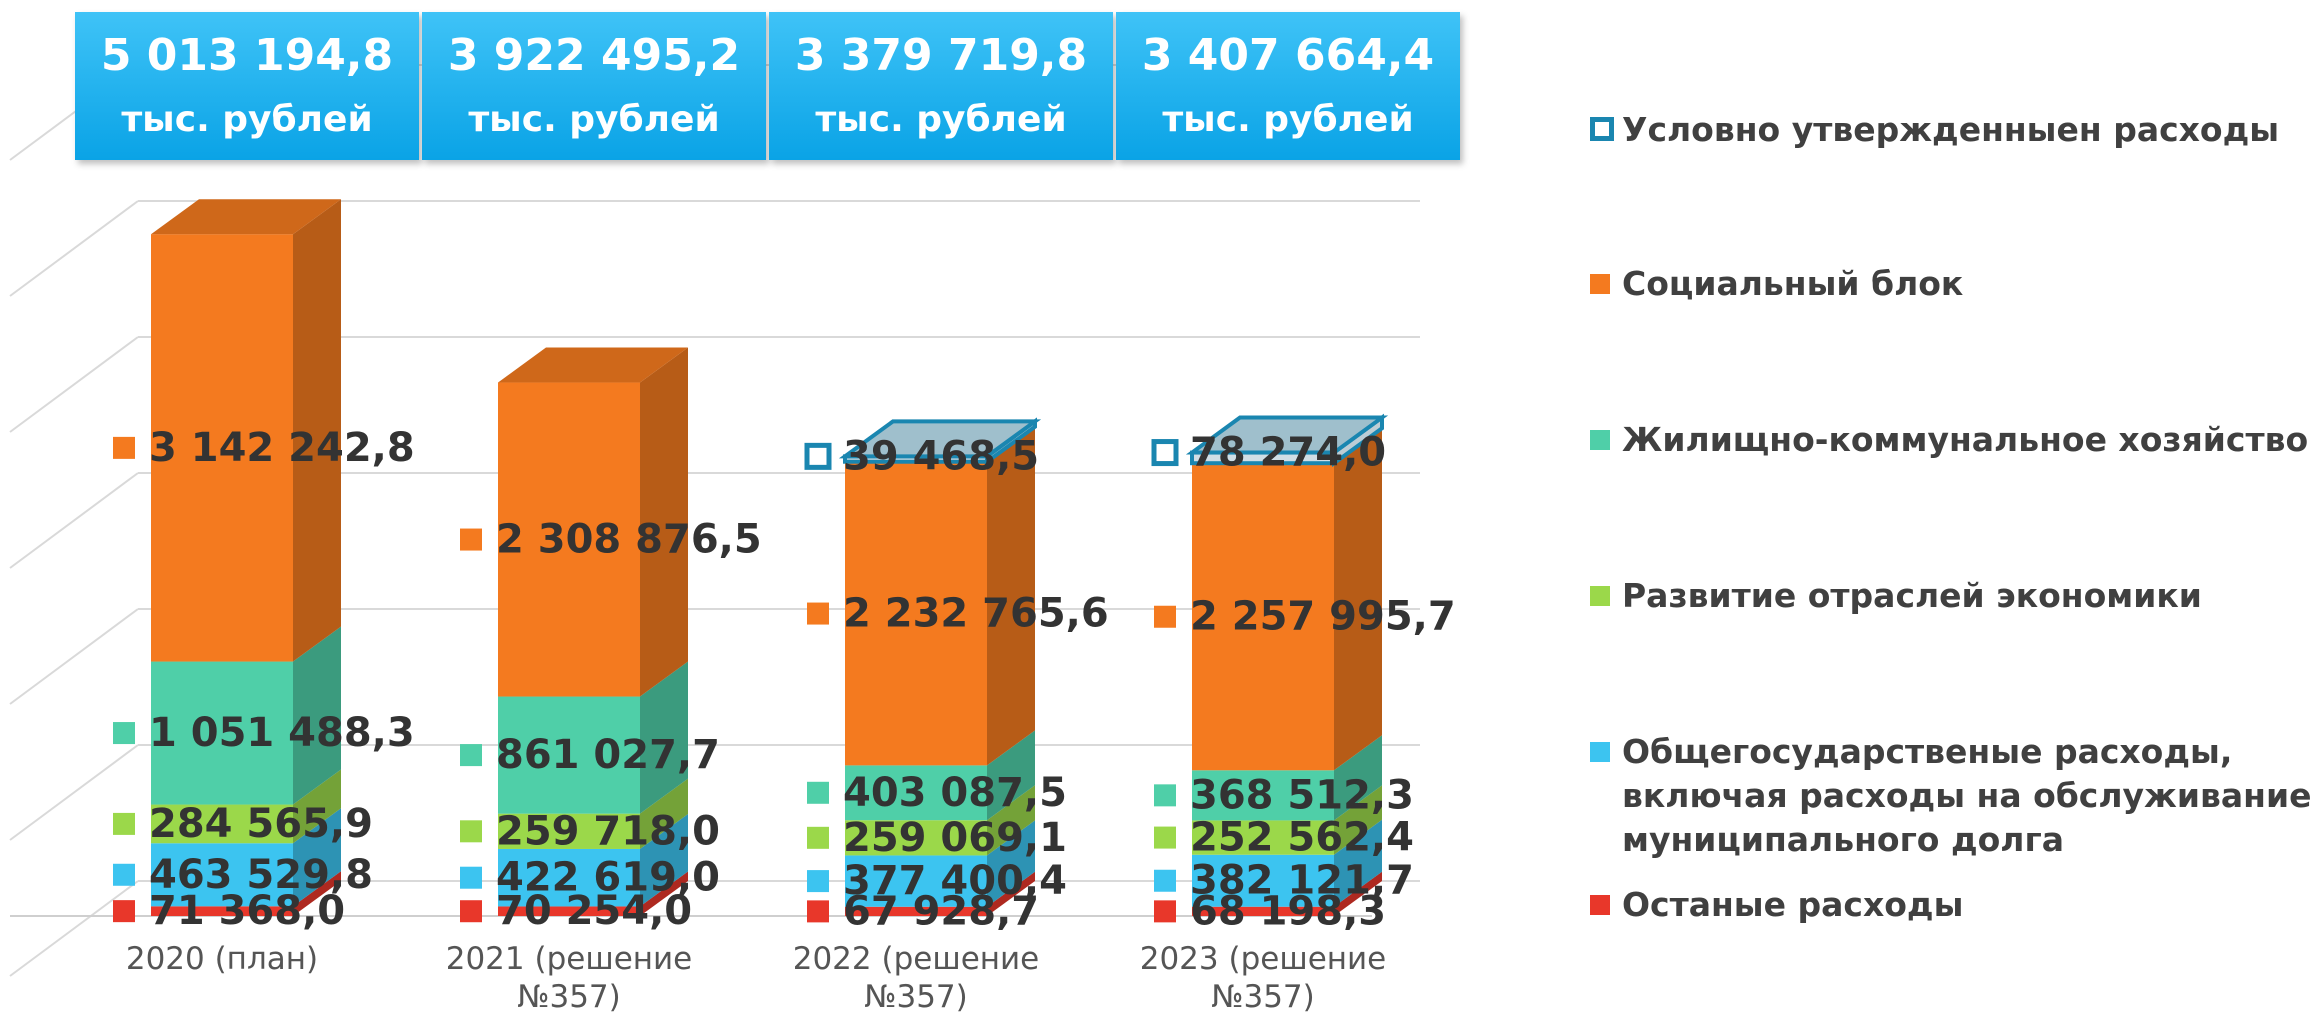  What do you see at coordinates (247, 86) in the screenshot?
I see `total-box: 5 013 194,8 тыс. рублей` at bounding box center [247, 86].